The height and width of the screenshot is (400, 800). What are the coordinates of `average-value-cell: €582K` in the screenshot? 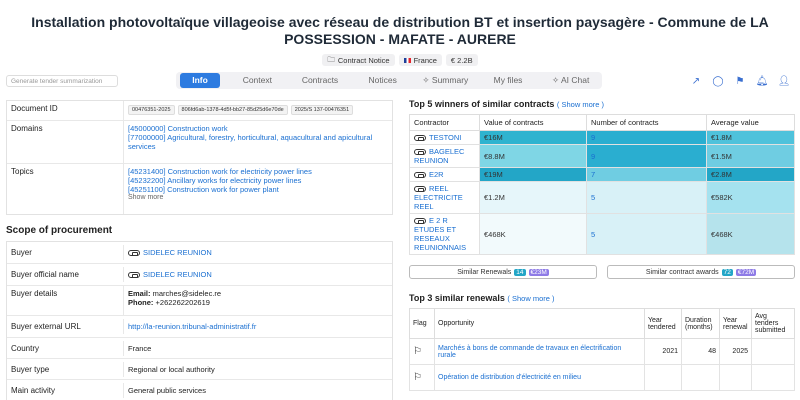 It's located at (750, 197).